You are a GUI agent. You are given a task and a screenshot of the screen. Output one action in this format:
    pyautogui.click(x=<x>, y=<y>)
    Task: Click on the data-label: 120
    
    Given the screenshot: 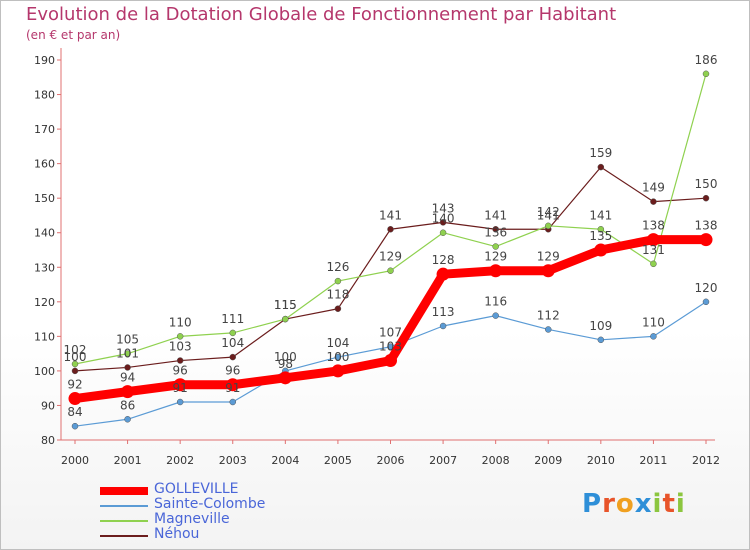 What is the action you would take?
    pyautogui.click(x=706, y=288)
    